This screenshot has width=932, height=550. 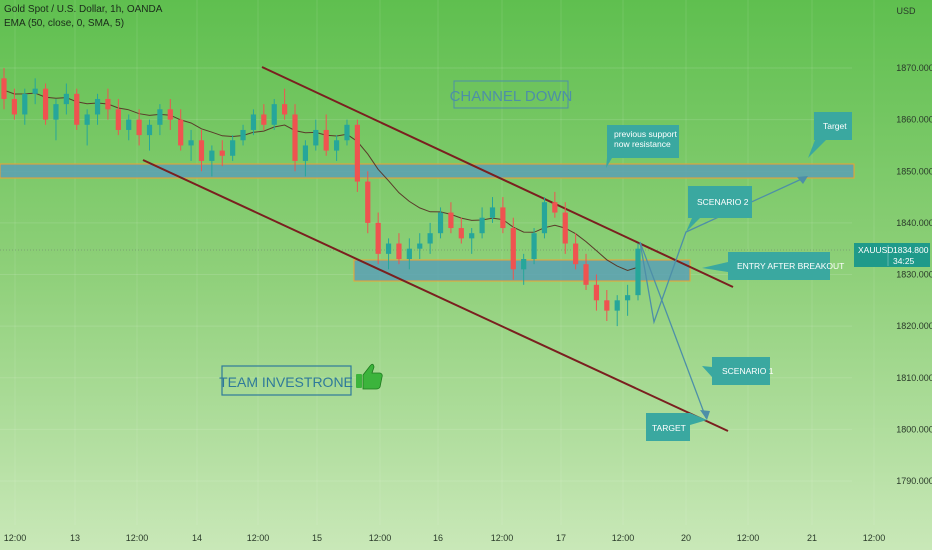 I want to click on scenario1-label: SCENARIO 1, so click(x=748, y=371).